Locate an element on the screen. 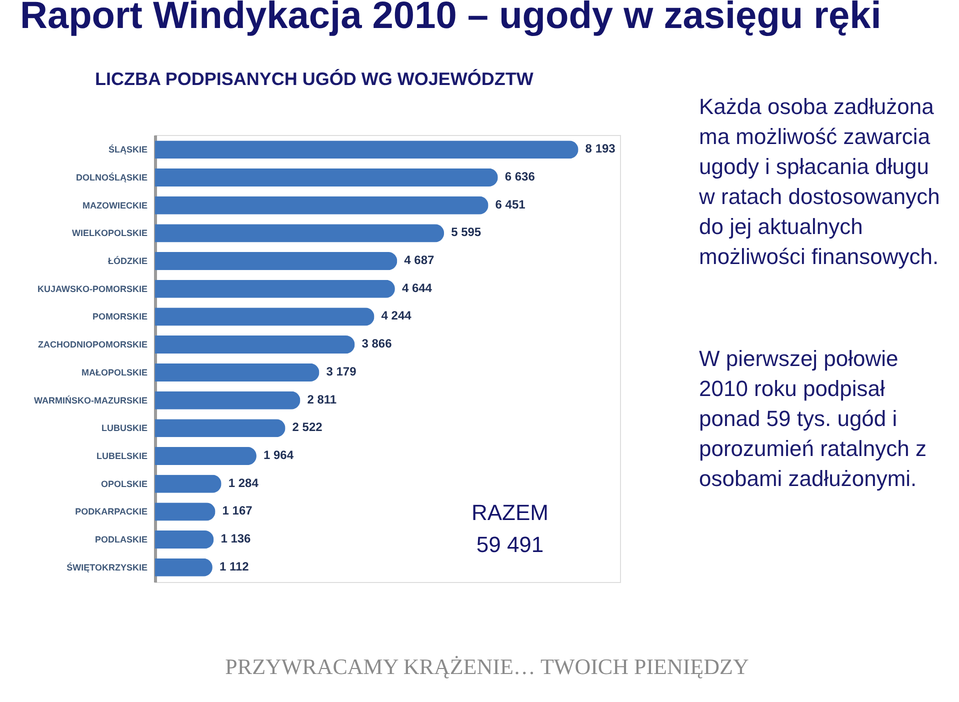  data-label: 1 112 is located at coordinates (234, 566).